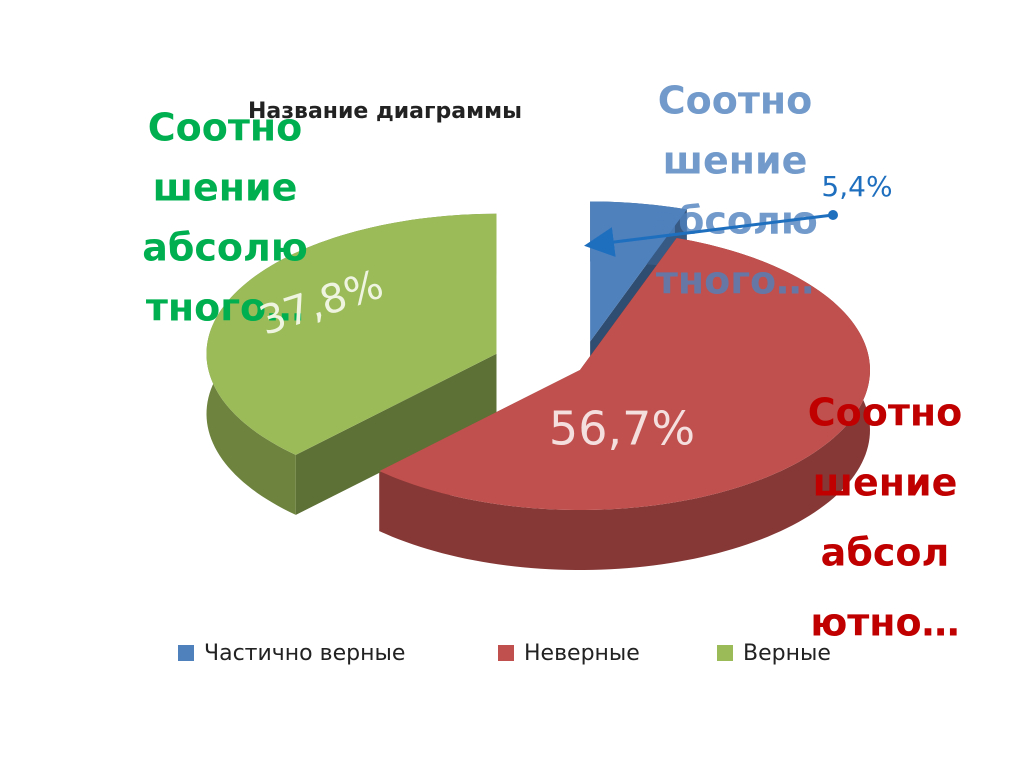 This screenshot has width=1024, height=767. Describe the element at coordinates (856, 186) in the screenshot. I see `data-label: 5,4%` at that location.